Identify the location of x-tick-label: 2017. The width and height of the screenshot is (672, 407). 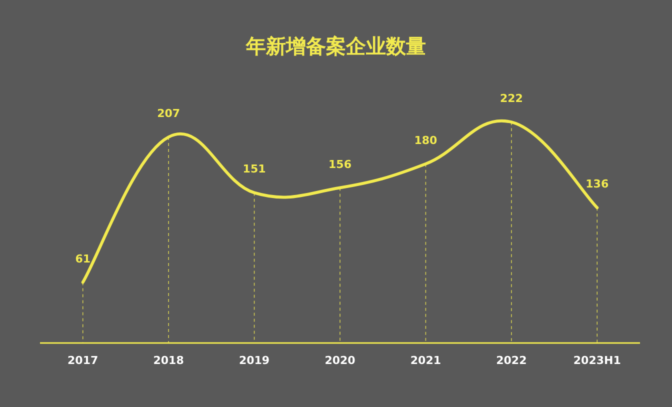
(83, 360).